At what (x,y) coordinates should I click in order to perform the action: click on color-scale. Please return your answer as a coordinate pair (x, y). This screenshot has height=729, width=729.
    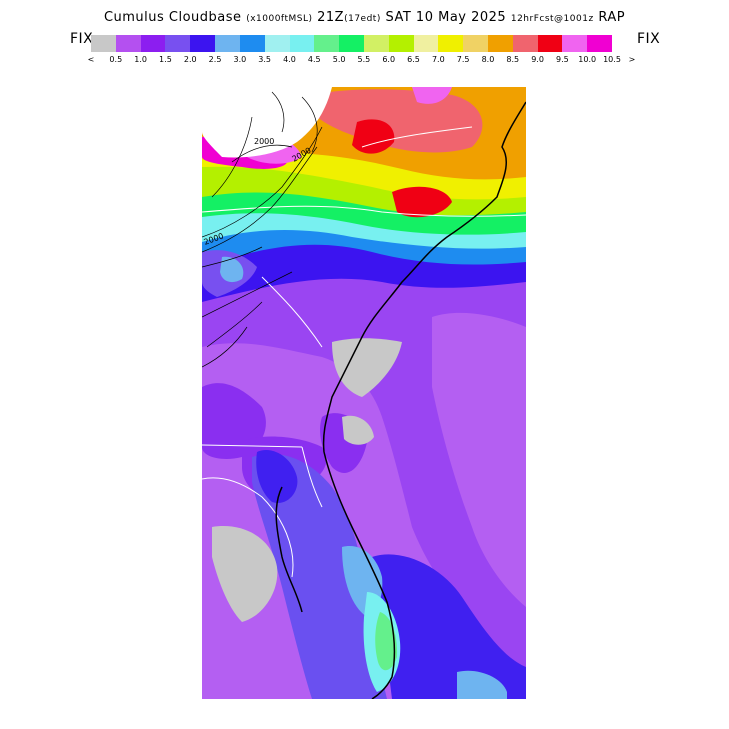
    Looking at the image, I should click on (352, 43).